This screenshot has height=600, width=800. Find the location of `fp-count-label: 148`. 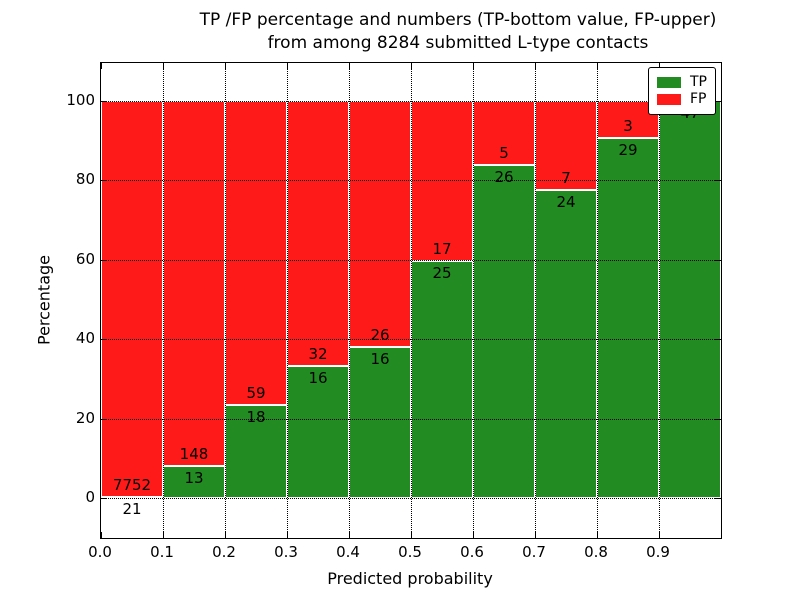

fp-count-label: 148 is located at coordinates (194, 453).